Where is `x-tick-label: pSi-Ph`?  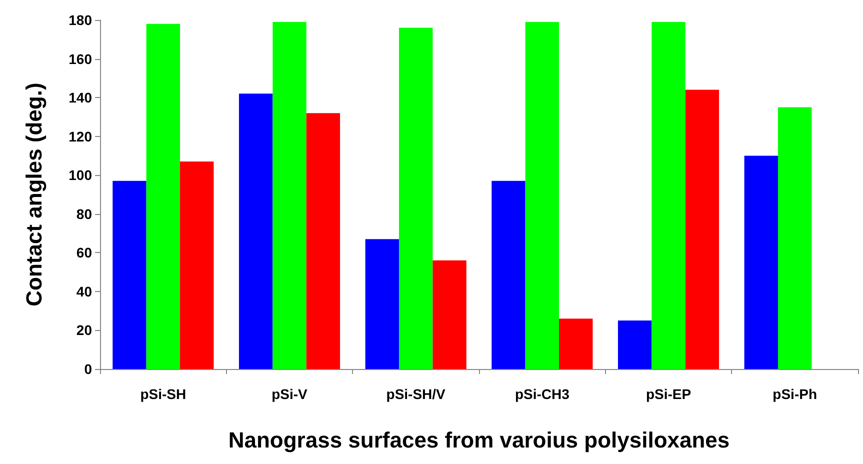 x-tick-label: pSi-Ph is located at coordinates (795, 394).